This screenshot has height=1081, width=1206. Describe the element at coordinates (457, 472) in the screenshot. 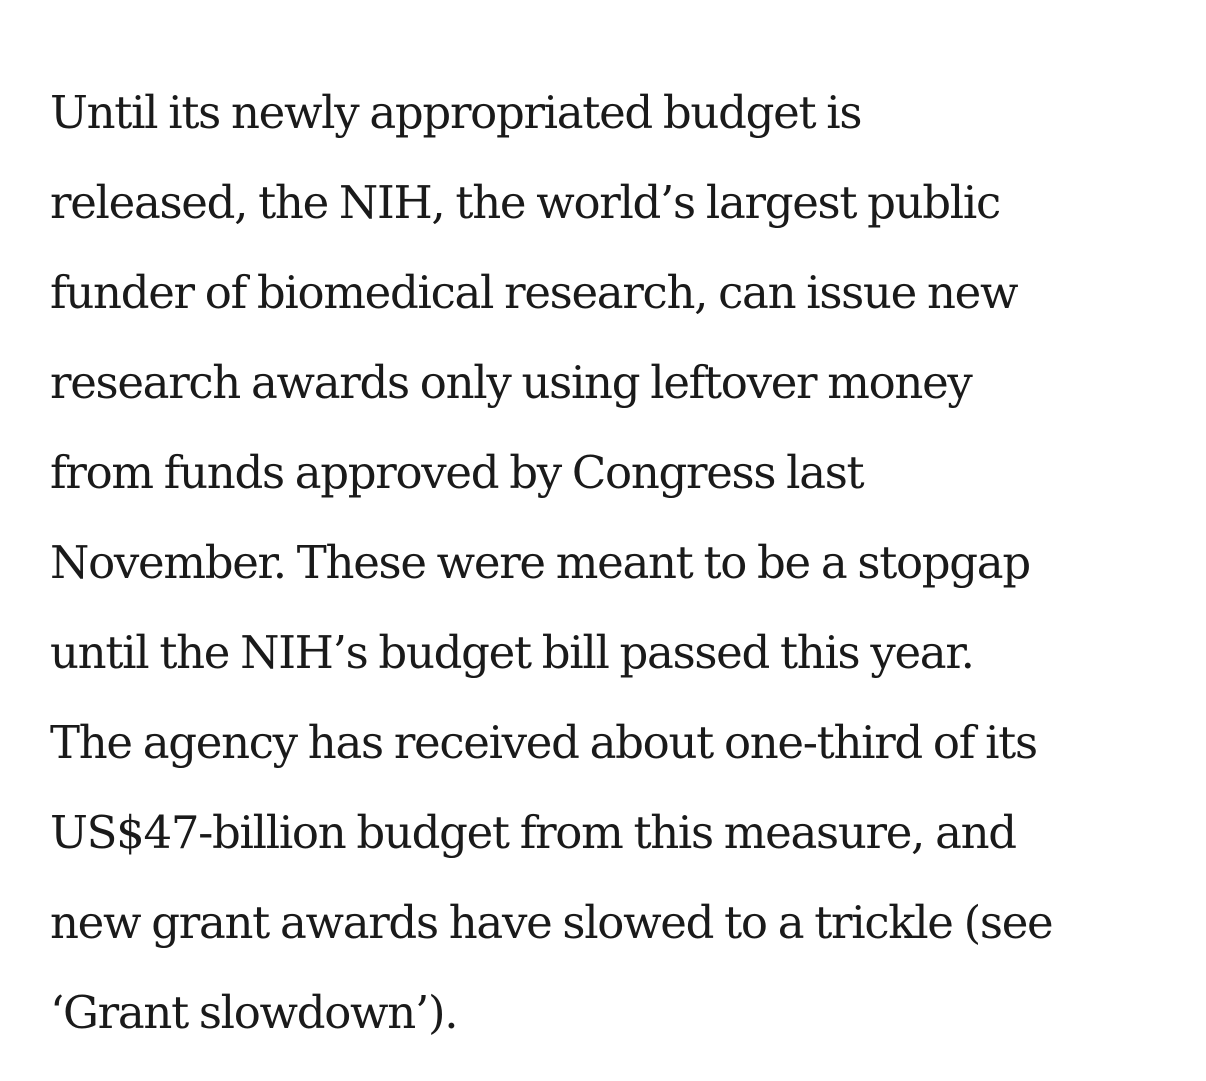

I see `paragraph-line: from funds approved by Congress last` at that location.